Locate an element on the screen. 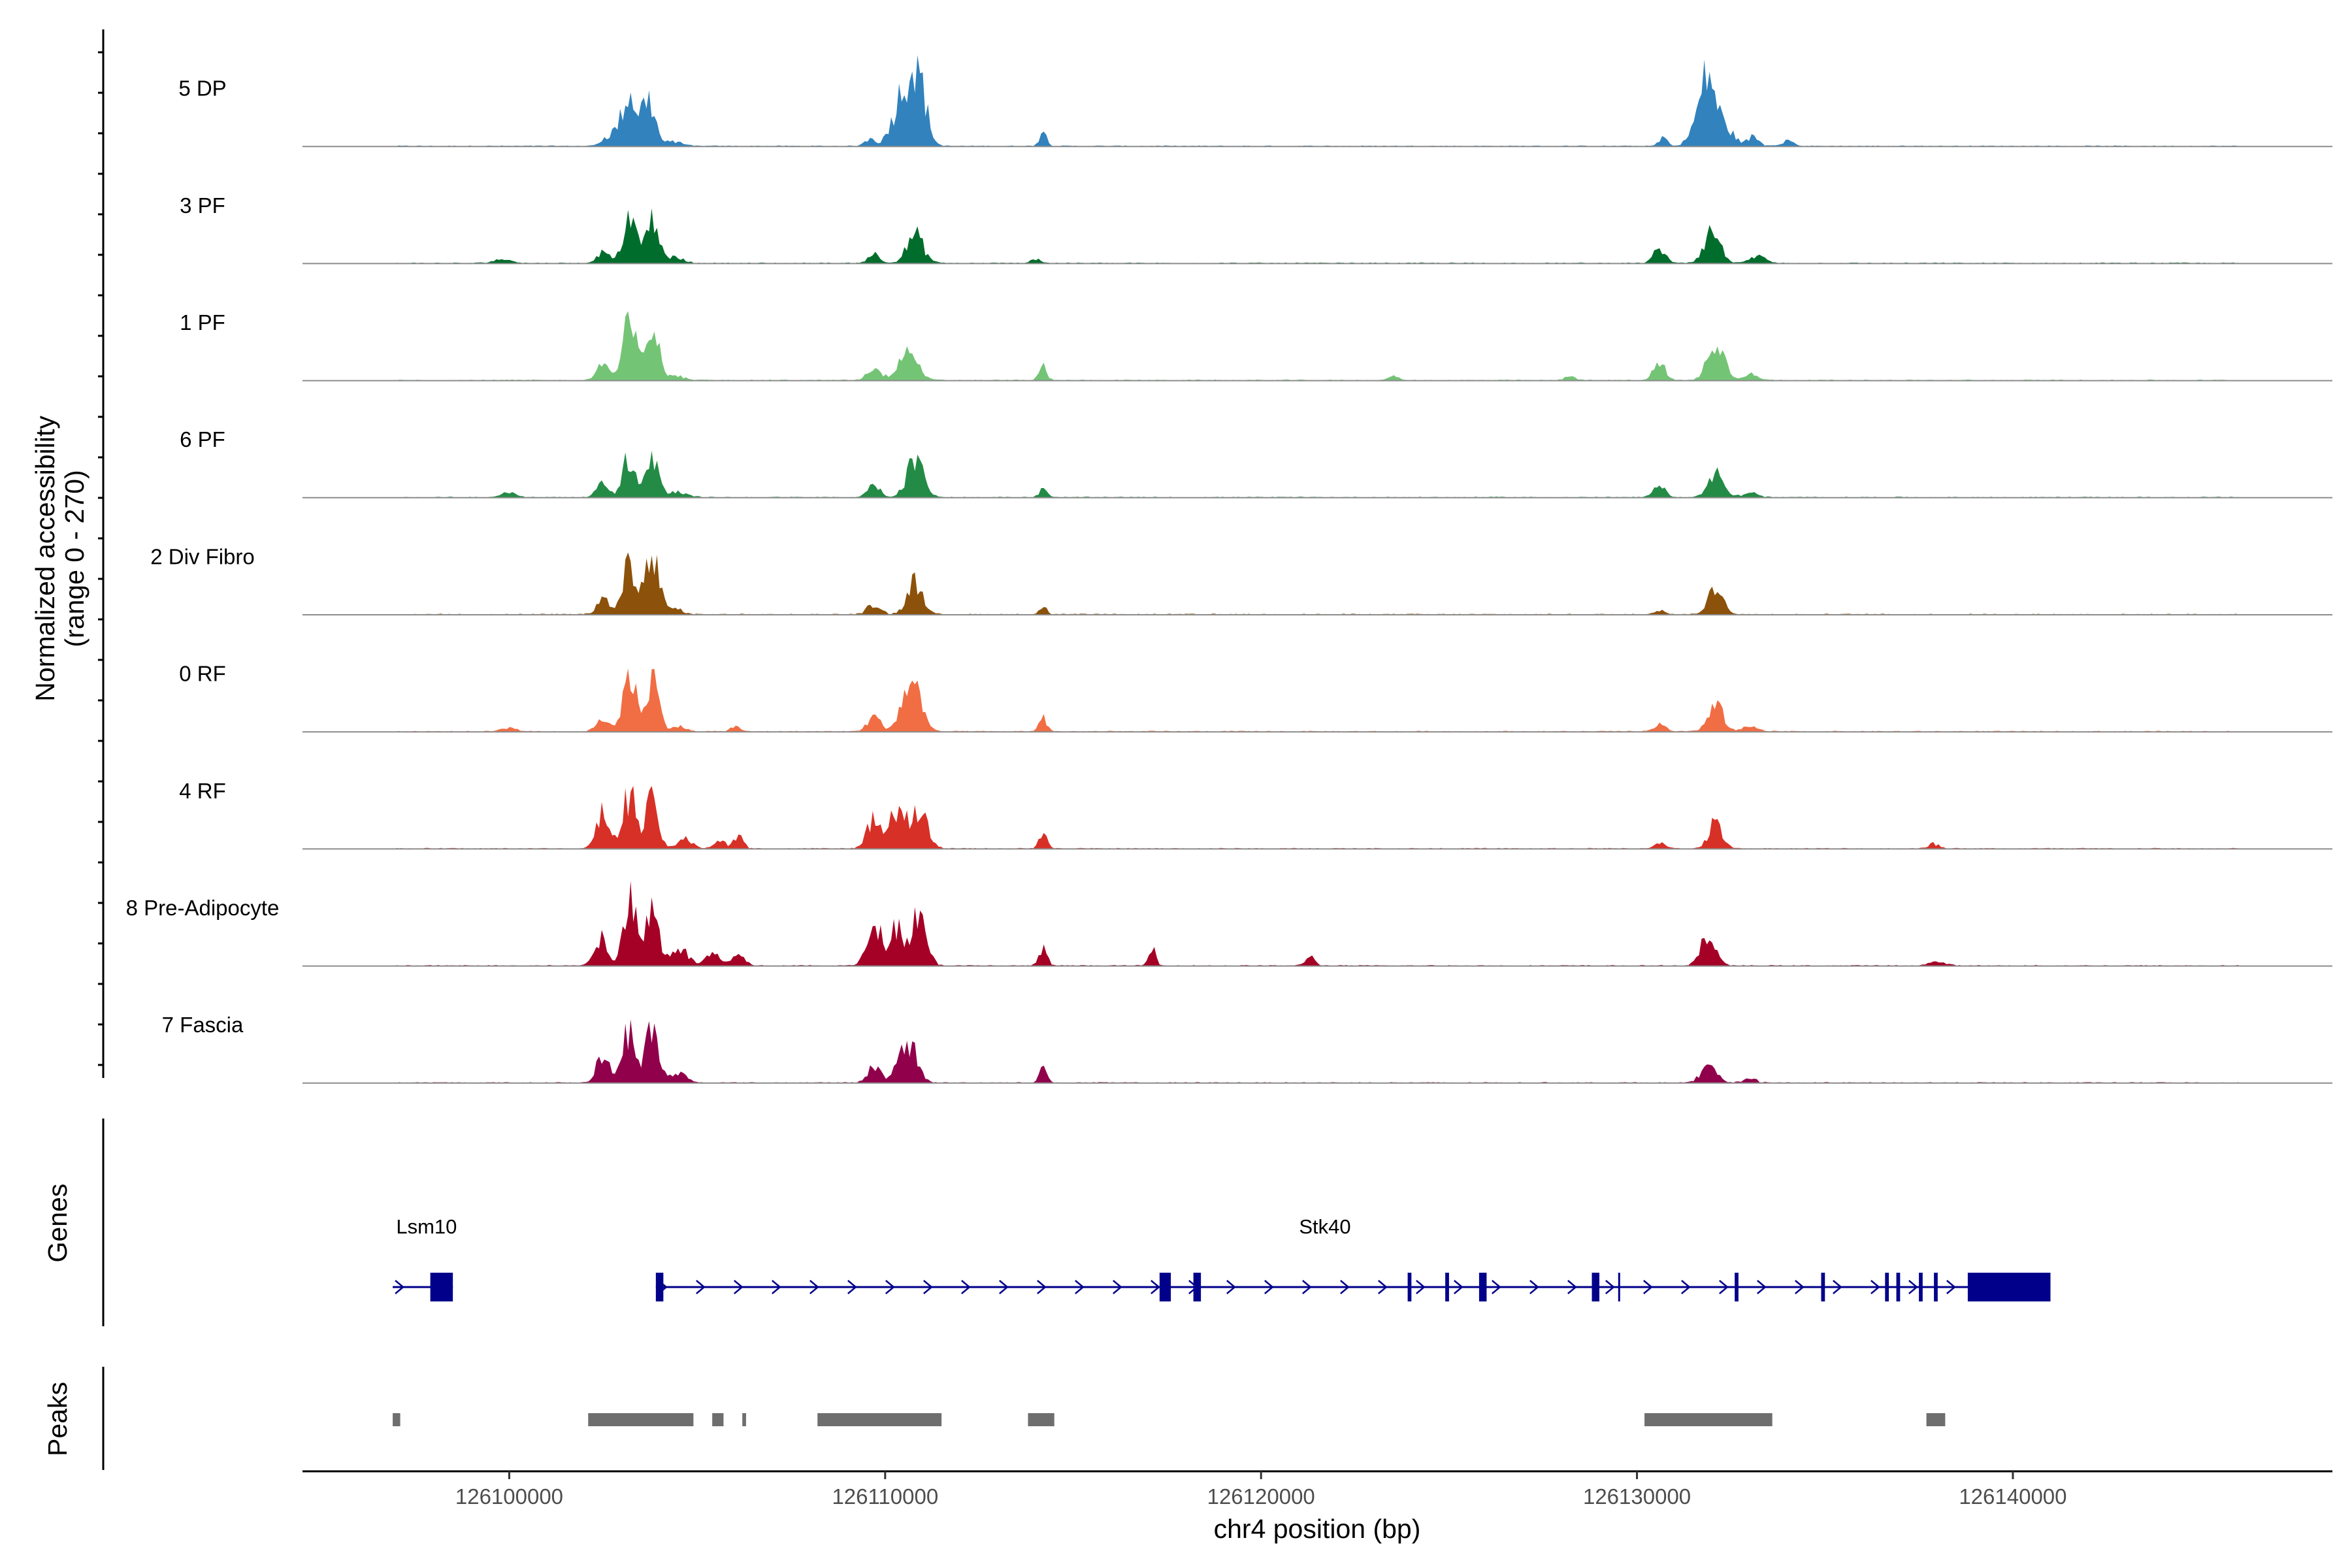 The width and height of the screenshot is (2352, 1568). accessibility-y-axis-ticks is located at coordinates (100, 558).